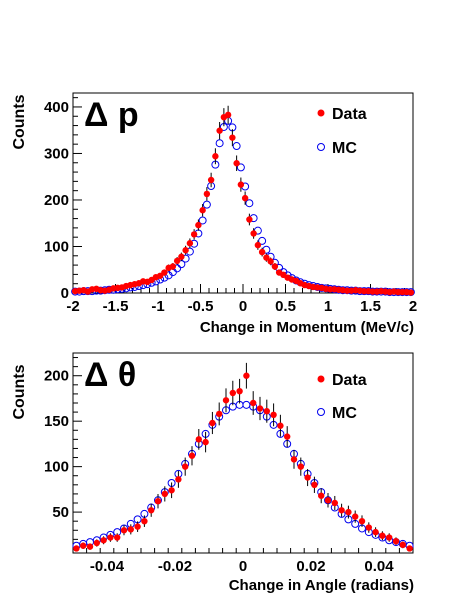 This screenshot has width=469, height=607. I want to click on angle-panel-label: Δ θ, so click(110, 375).